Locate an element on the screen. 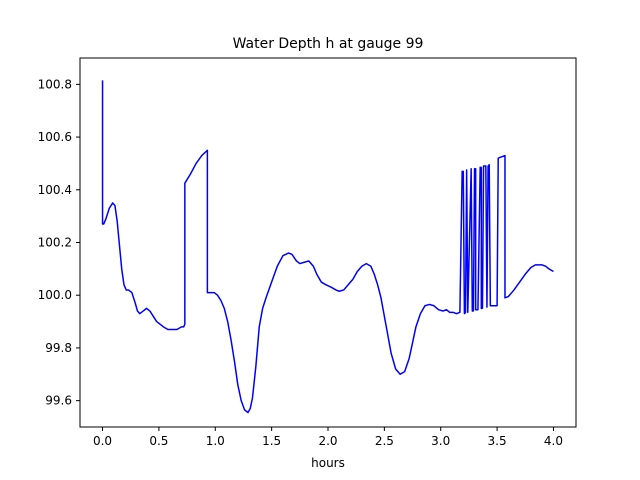 Image resolution: width=640 pixels, height=480 pixels. x-tick-label: 0.5 is located at coordinates (158, 441).